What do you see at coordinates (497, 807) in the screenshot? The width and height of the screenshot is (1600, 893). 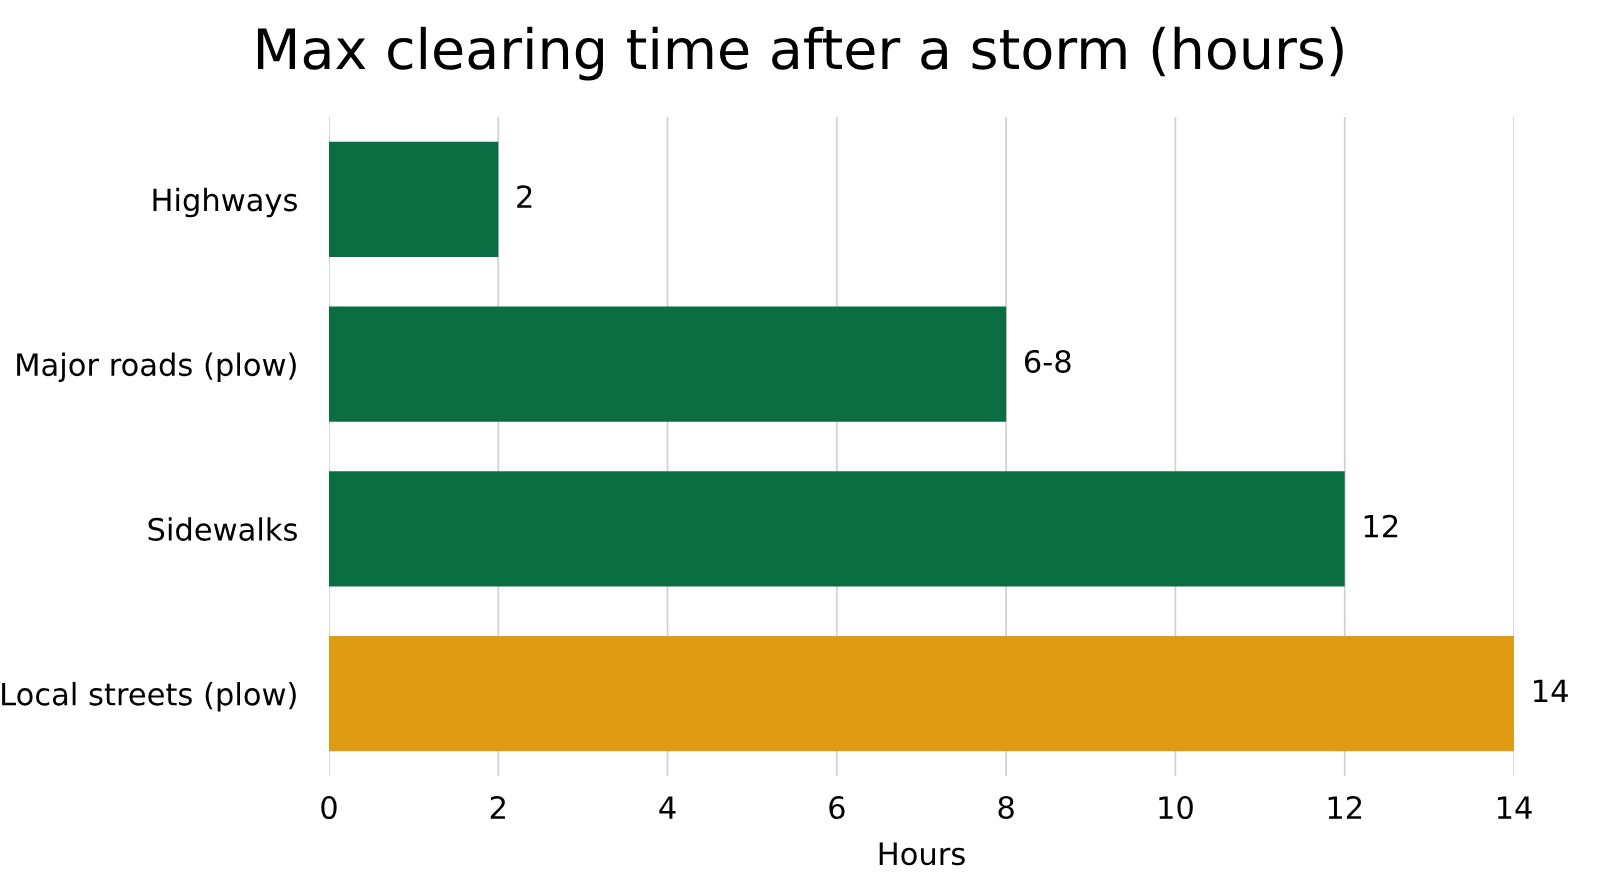 I see `x-tick-label: 2` at bounding box center [497, 807].